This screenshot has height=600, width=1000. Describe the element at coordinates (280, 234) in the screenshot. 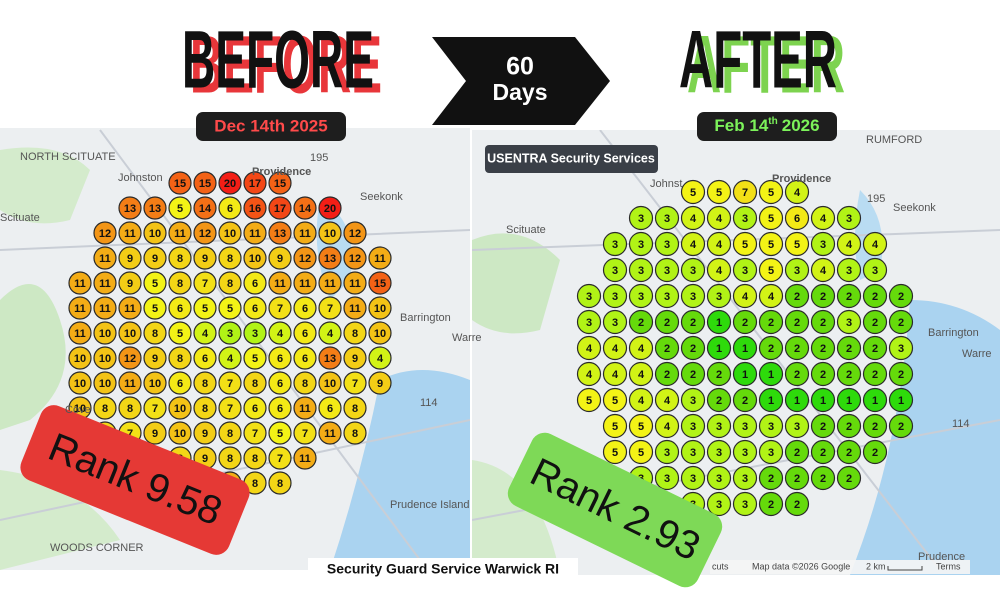

I see `rank-value: 13` at that location.